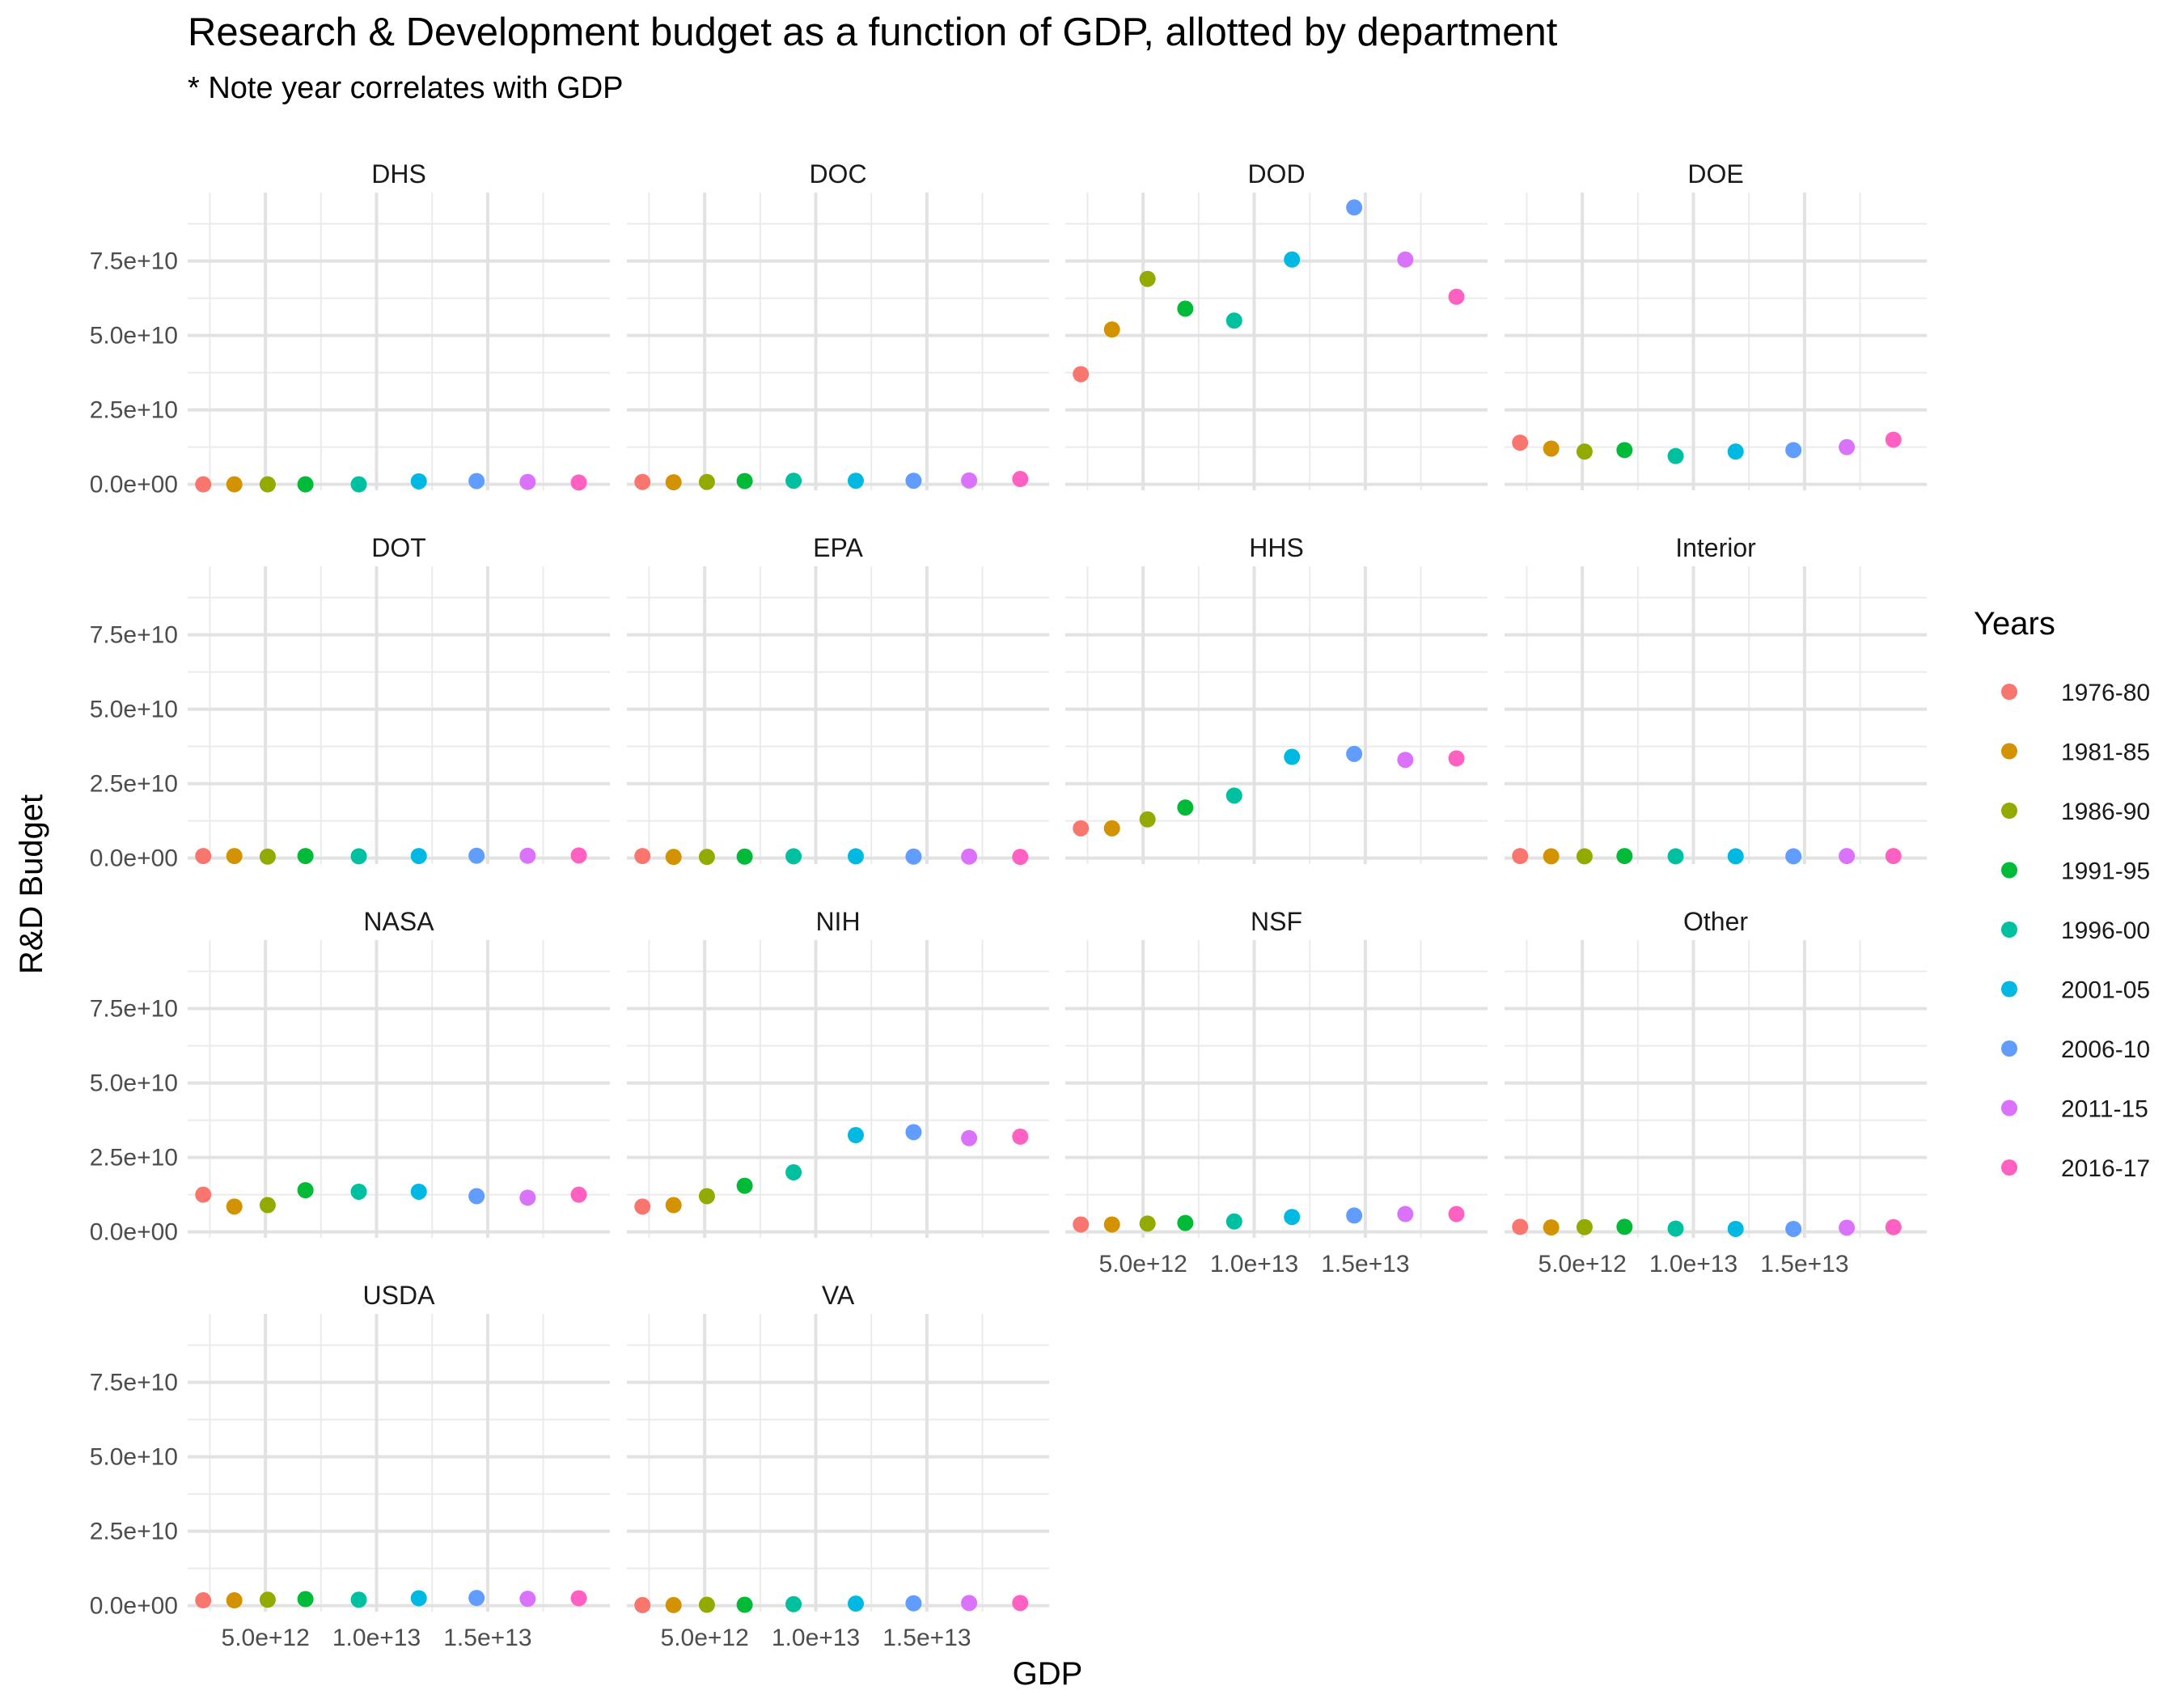 The height and width of the screenshot is (1699, 2184). I want to click on legend-label: 2011-15, so click(2104, 1109).